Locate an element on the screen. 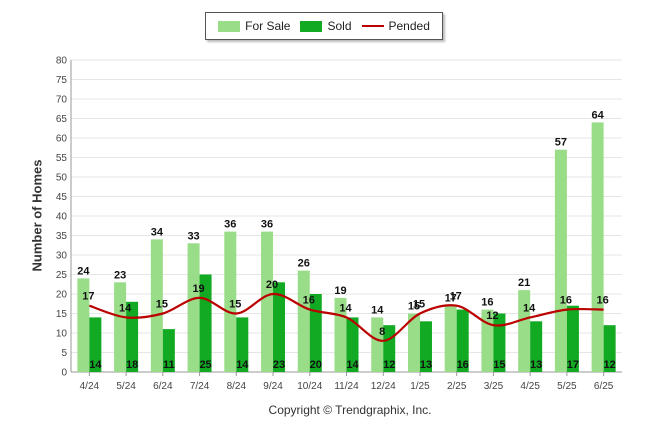  data-label-for-sale: 34 is located at coordinates (157, 232).